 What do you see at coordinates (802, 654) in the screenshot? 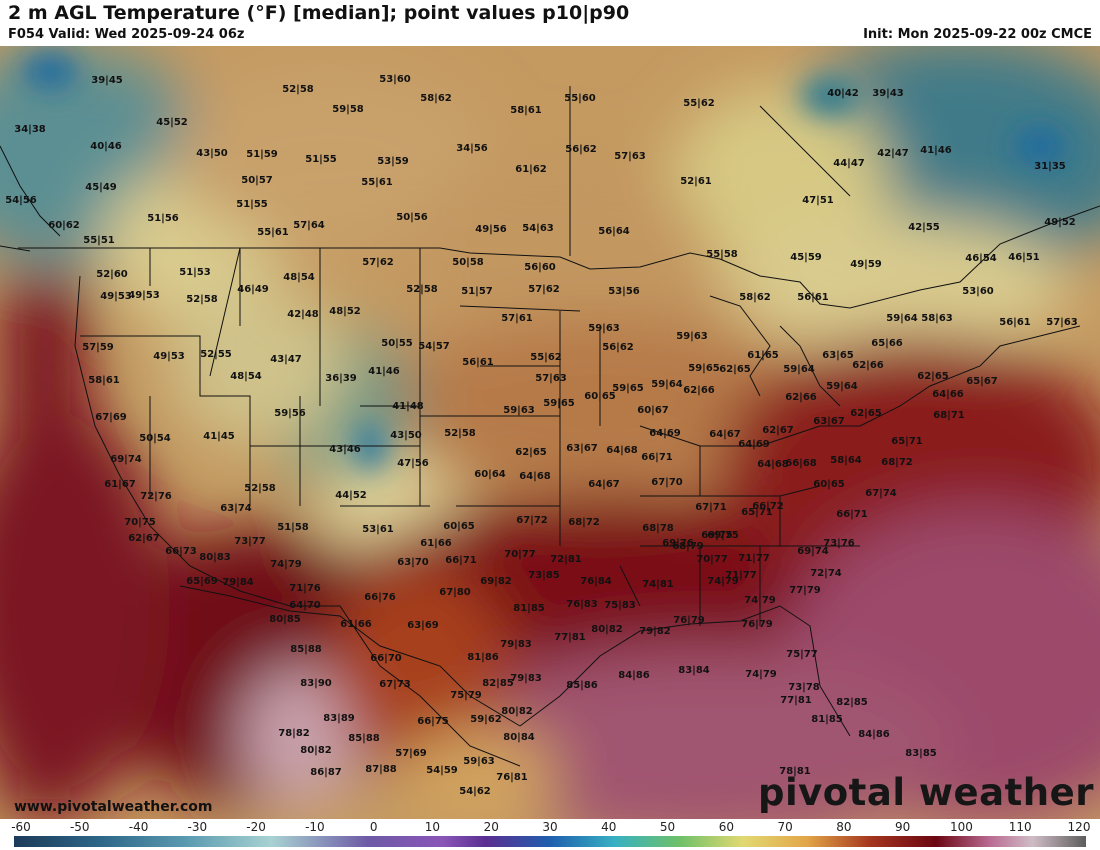
I see `point-value: 75|77` at bounding box center [802, 654].